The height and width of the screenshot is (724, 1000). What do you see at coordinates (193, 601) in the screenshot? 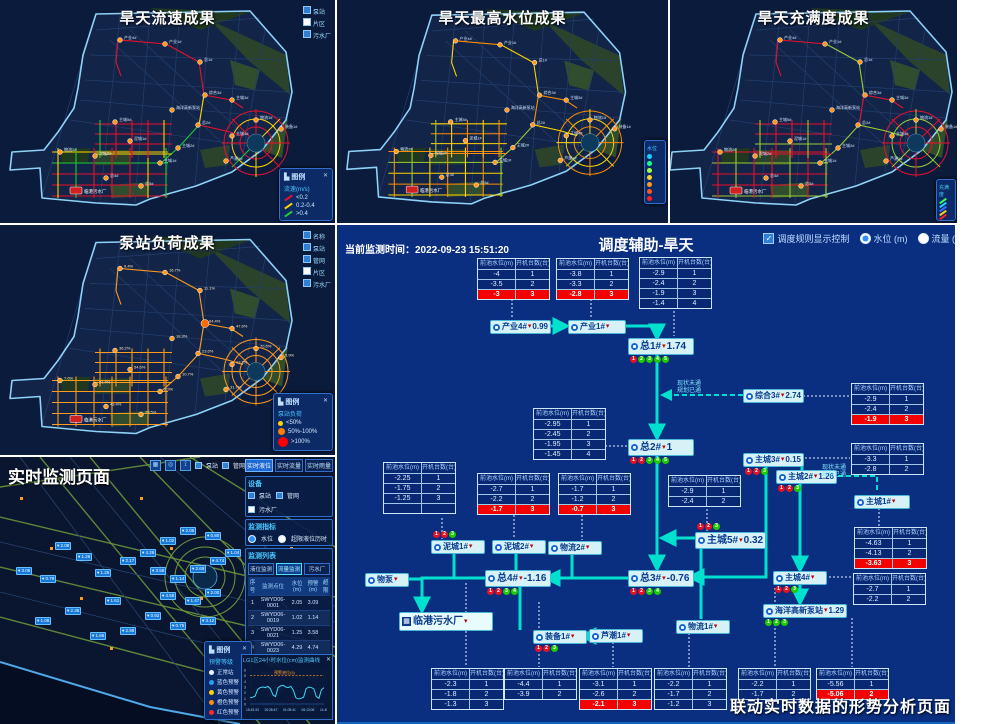
I see `monitor-point-label: ▾ 1.47` at bounding box center [193, 601].